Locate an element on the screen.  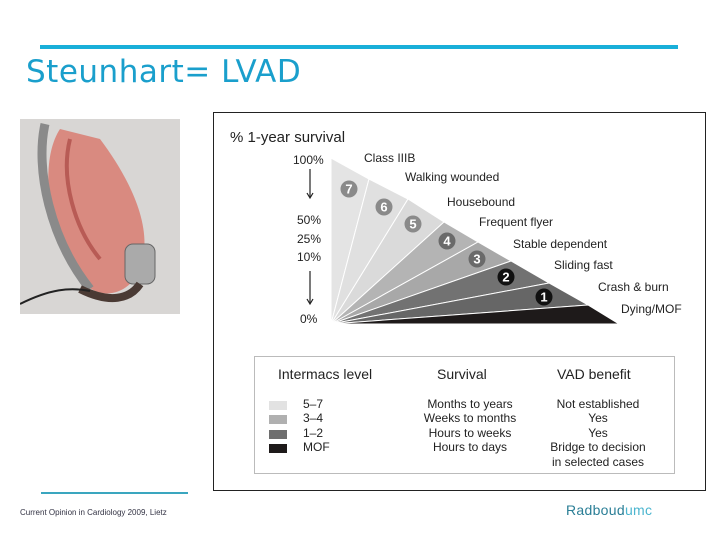
svg-text: 1 is located at coordinates (543, 297).